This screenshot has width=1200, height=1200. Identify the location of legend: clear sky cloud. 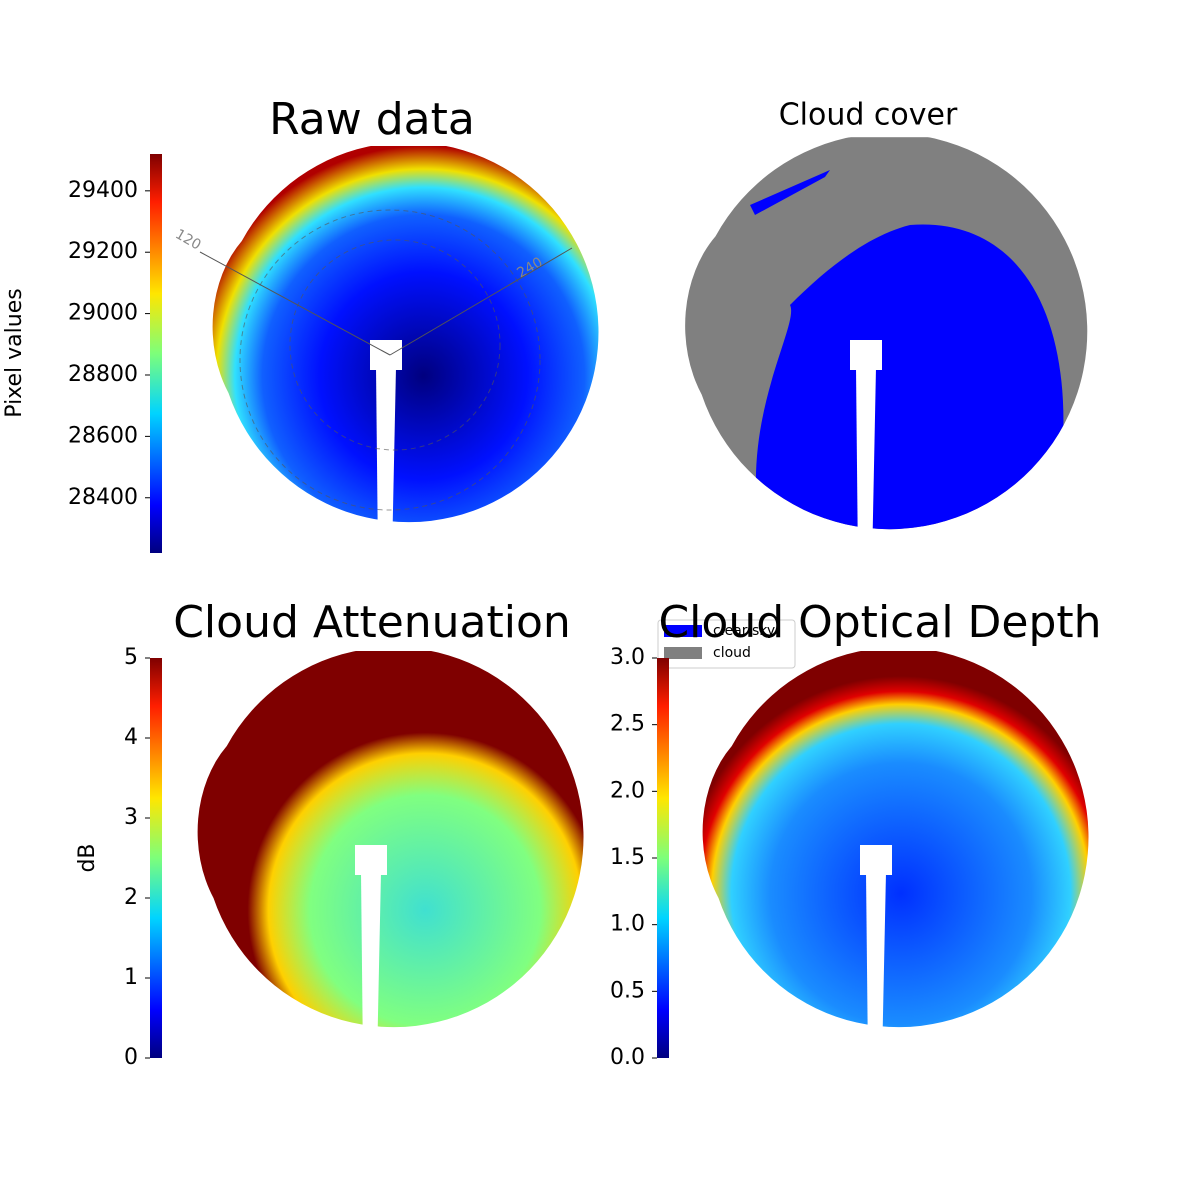
(726, 644).